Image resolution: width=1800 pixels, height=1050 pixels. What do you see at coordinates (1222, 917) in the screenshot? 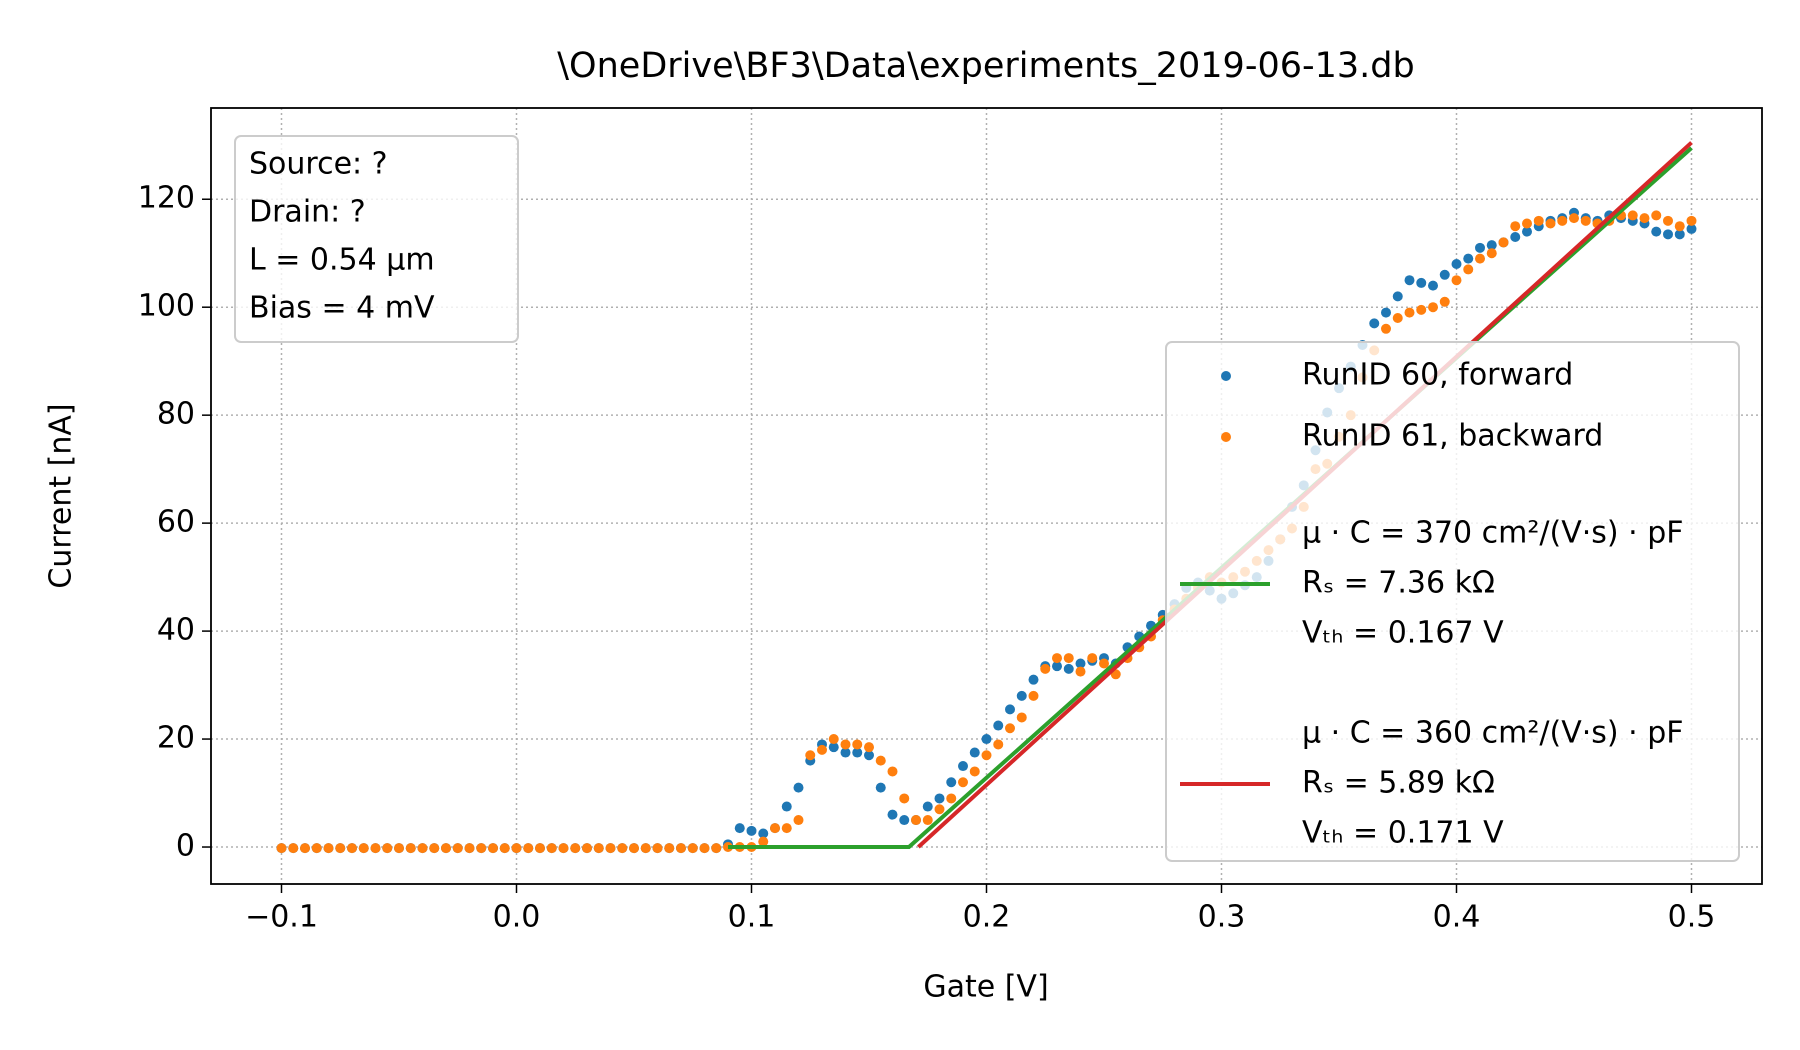
I see `x-tick-label: 0.3` at bounding box center [1222, 917].